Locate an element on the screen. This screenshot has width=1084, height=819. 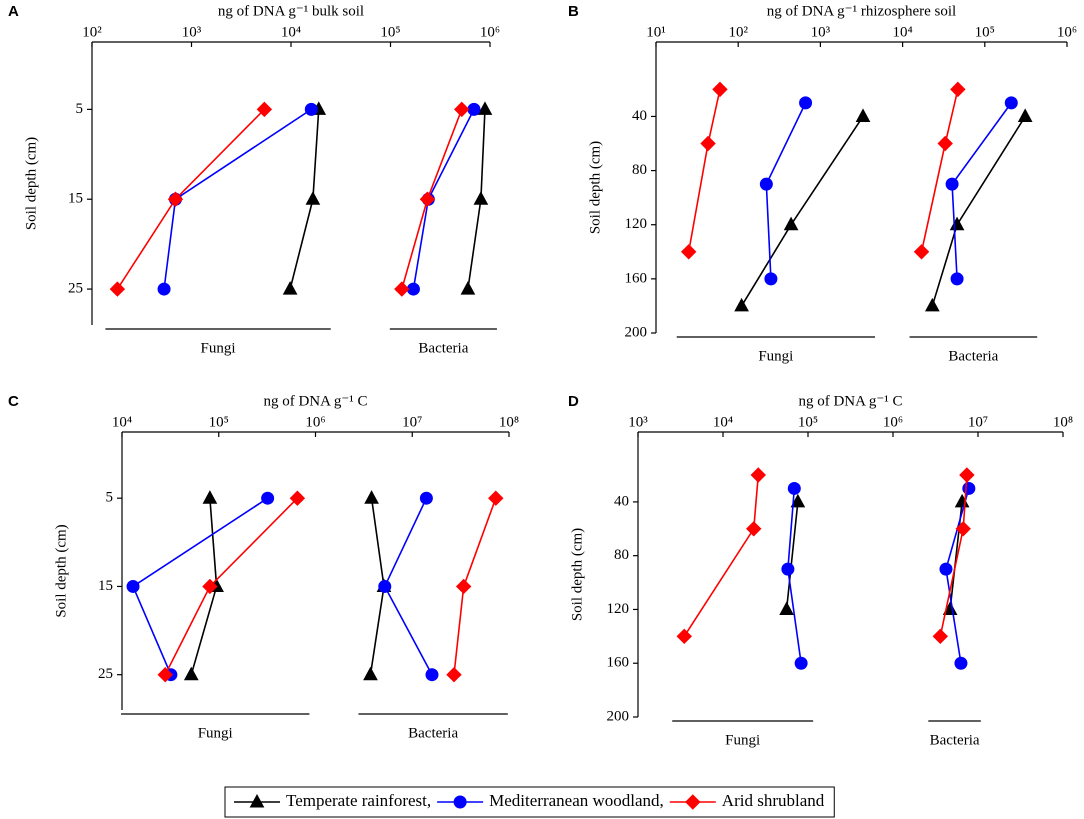
x-axis-title: ng of DNA g⁻¹ C is located at coordinates (315, 401).